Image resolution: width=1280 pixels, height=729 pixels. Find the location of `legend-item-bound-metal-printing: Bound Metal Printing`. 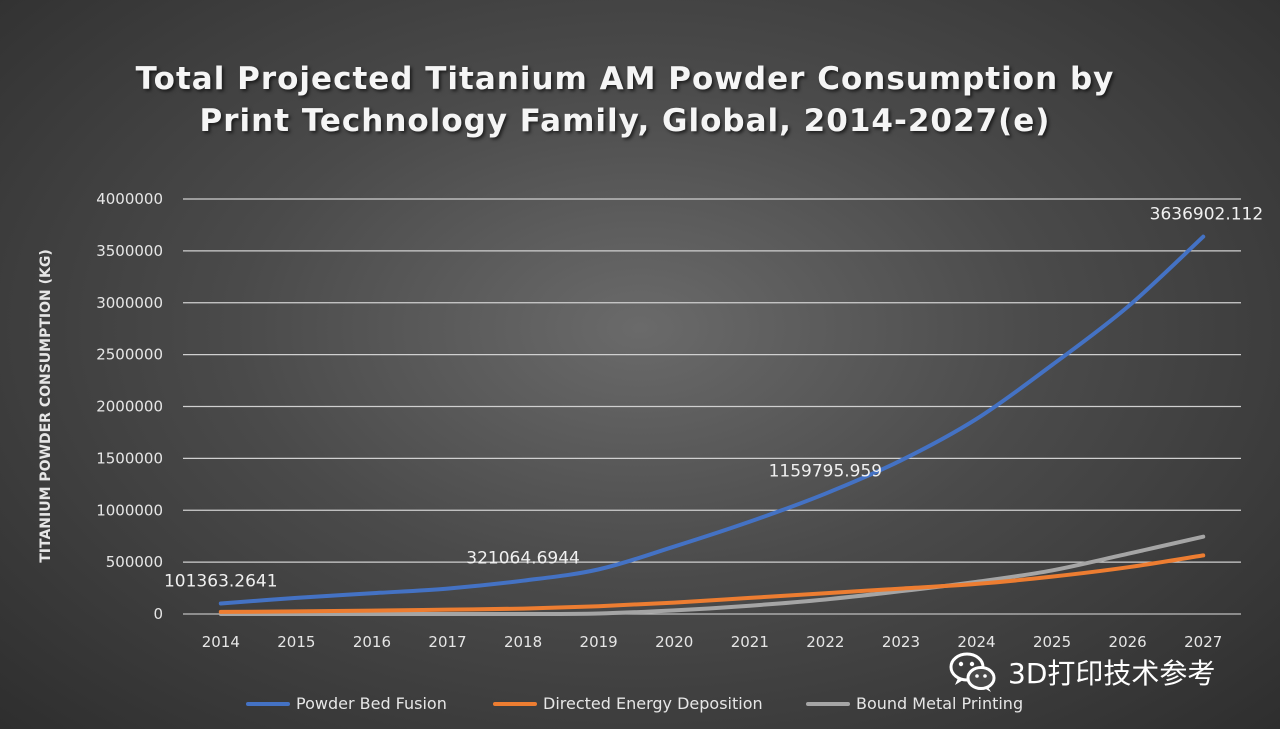

legend-item-bound-metal-printing: Bound Metal Printing is located at coordinates (914, 703).